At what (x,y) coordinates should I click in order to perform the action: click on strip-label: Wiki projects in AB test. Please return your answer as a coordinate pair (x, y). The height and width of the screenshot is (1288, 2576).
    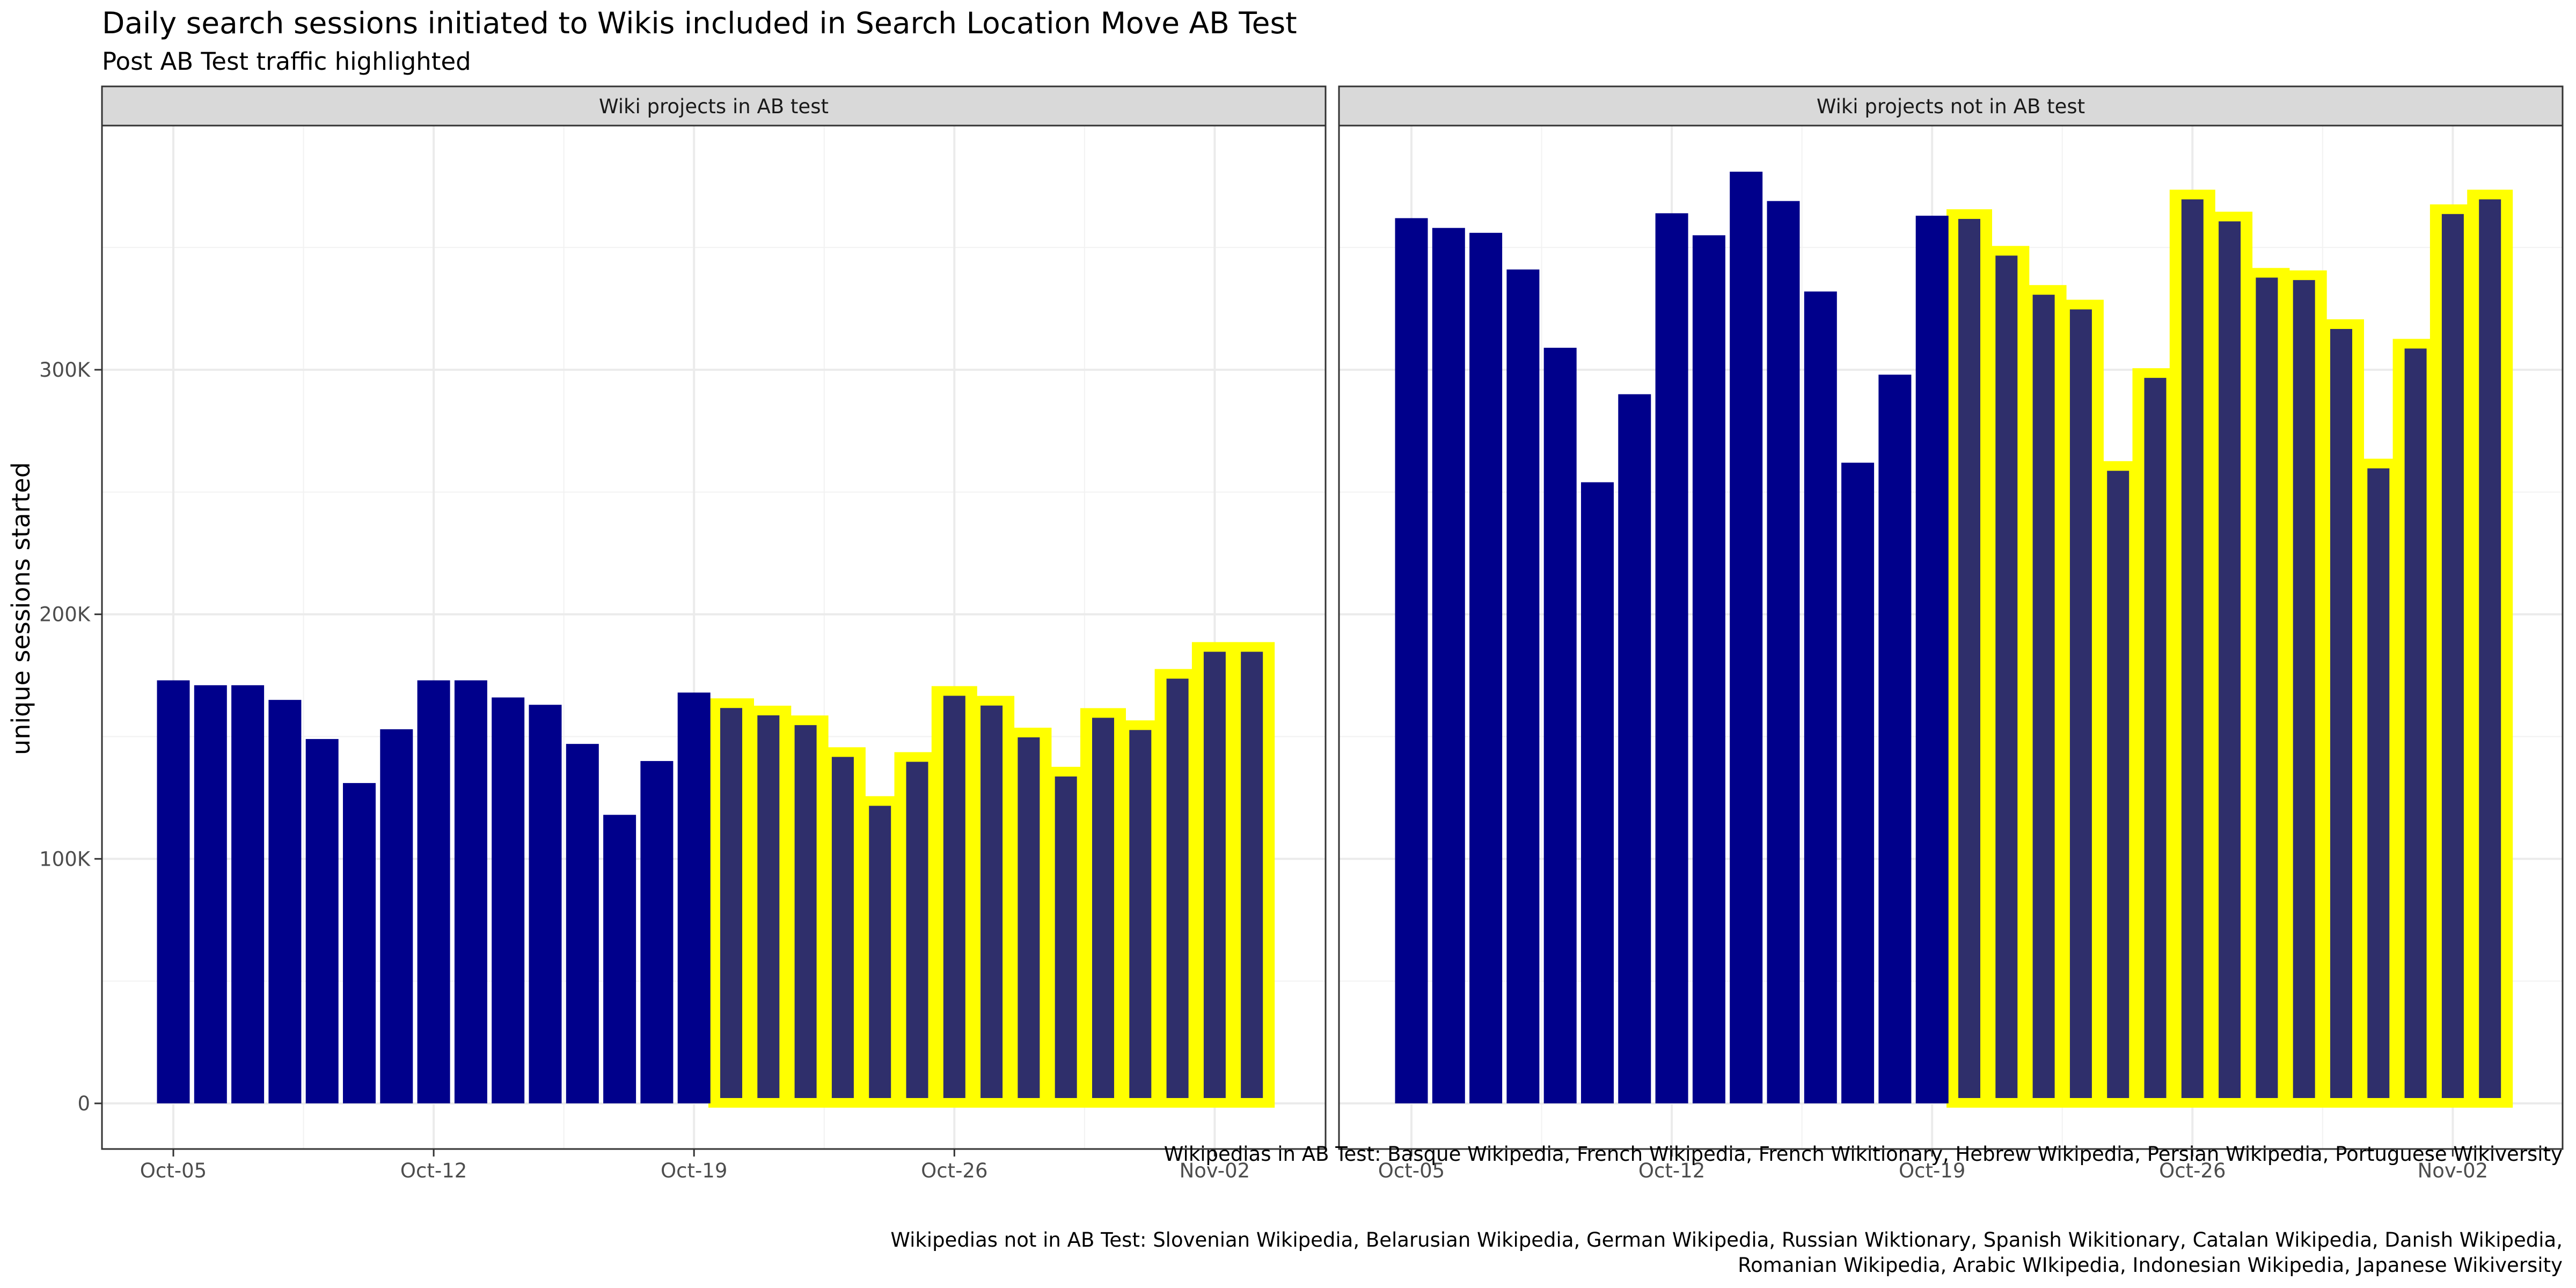
    Looking at the image, I should click on (714, 106).